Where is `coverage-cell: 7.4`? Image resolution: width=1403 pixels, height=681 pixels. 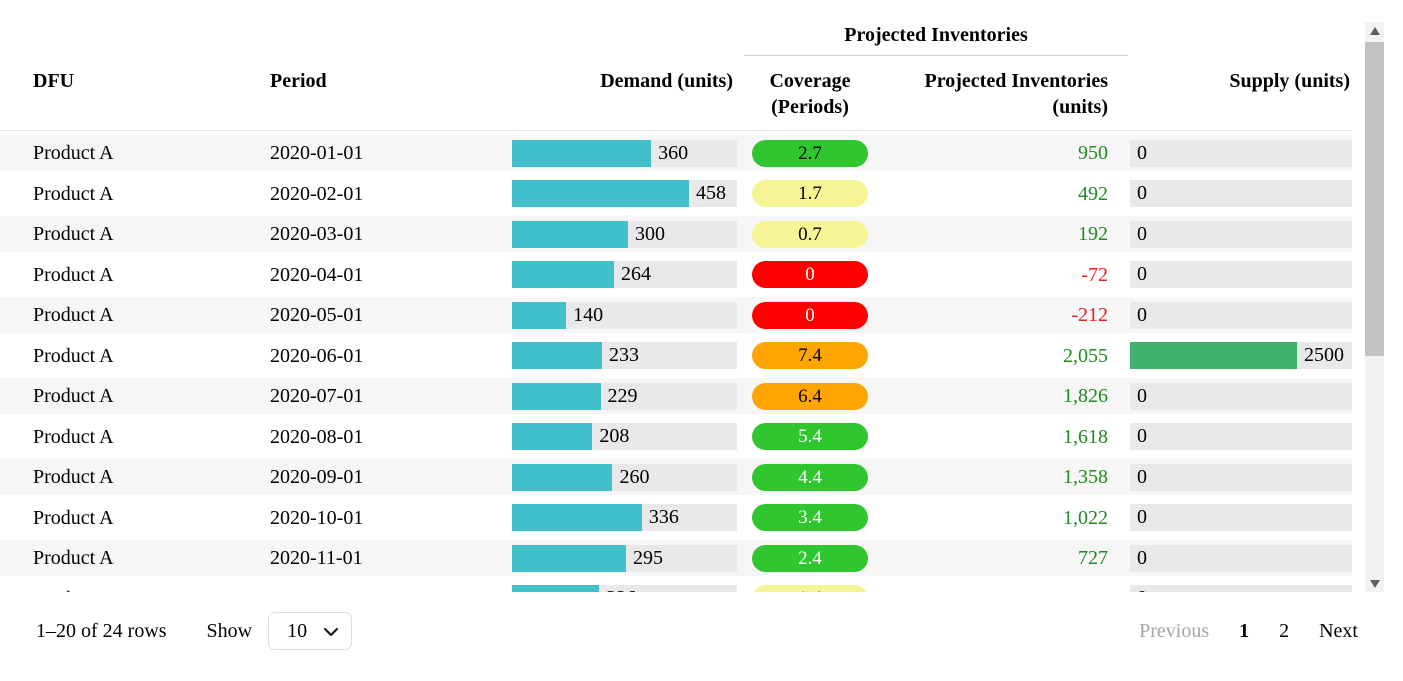 coverage-cell: 7.4 is located at coordinates (810, 355).